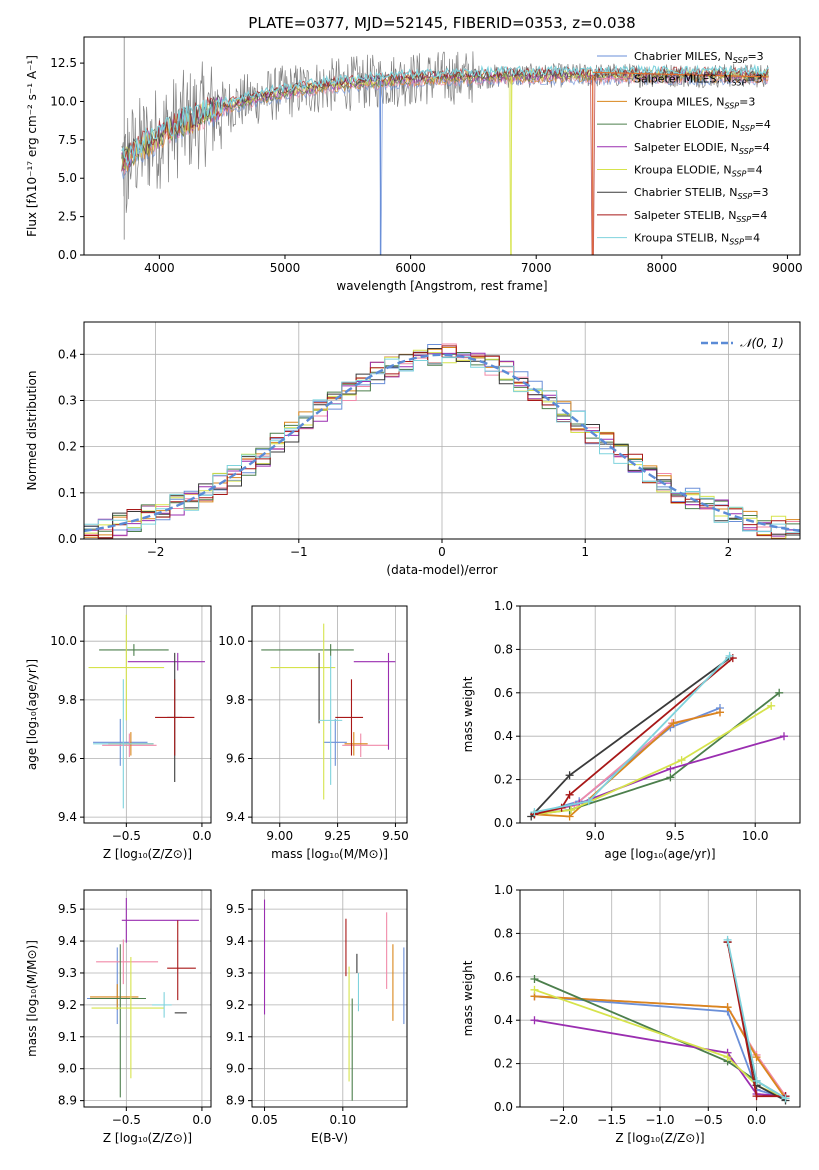 This screenshot has width=819, height=1170. I want to click on legend-label-7: Salpeter STELIB, NSSP=4, so click(700, 216).